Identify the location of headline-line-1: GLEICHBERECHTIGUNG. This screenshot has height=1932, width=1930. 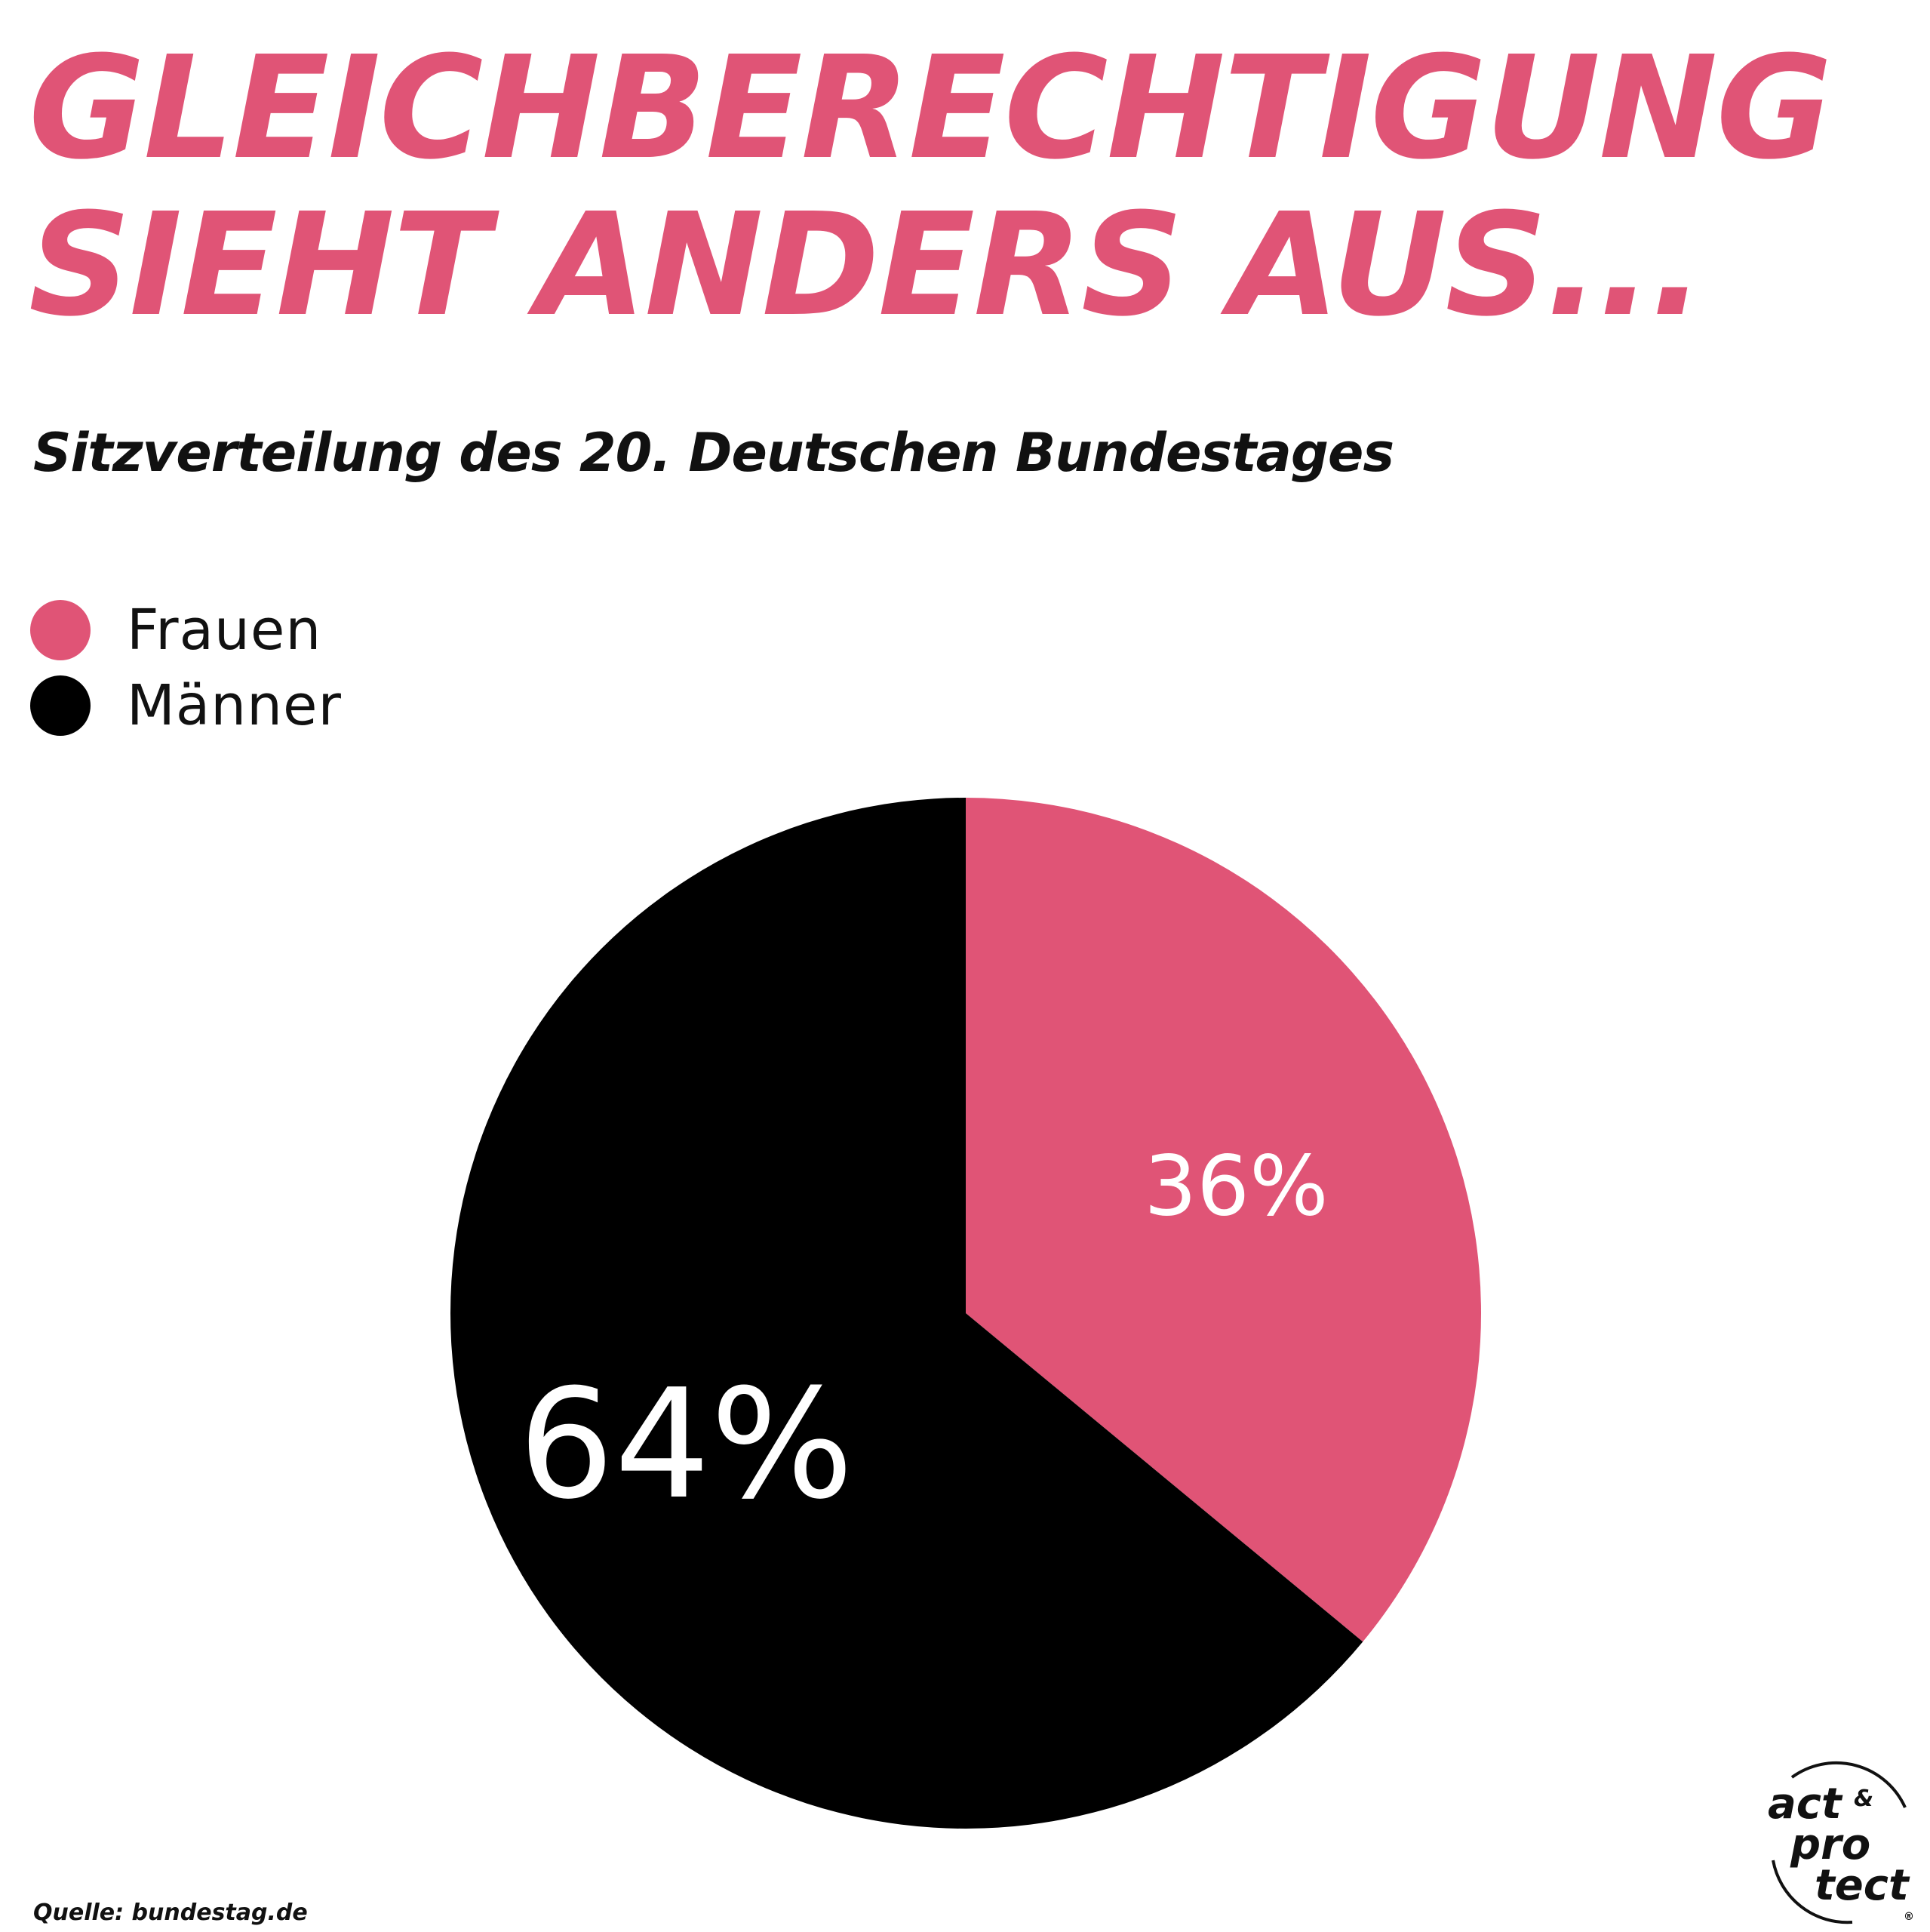
(931, 108).